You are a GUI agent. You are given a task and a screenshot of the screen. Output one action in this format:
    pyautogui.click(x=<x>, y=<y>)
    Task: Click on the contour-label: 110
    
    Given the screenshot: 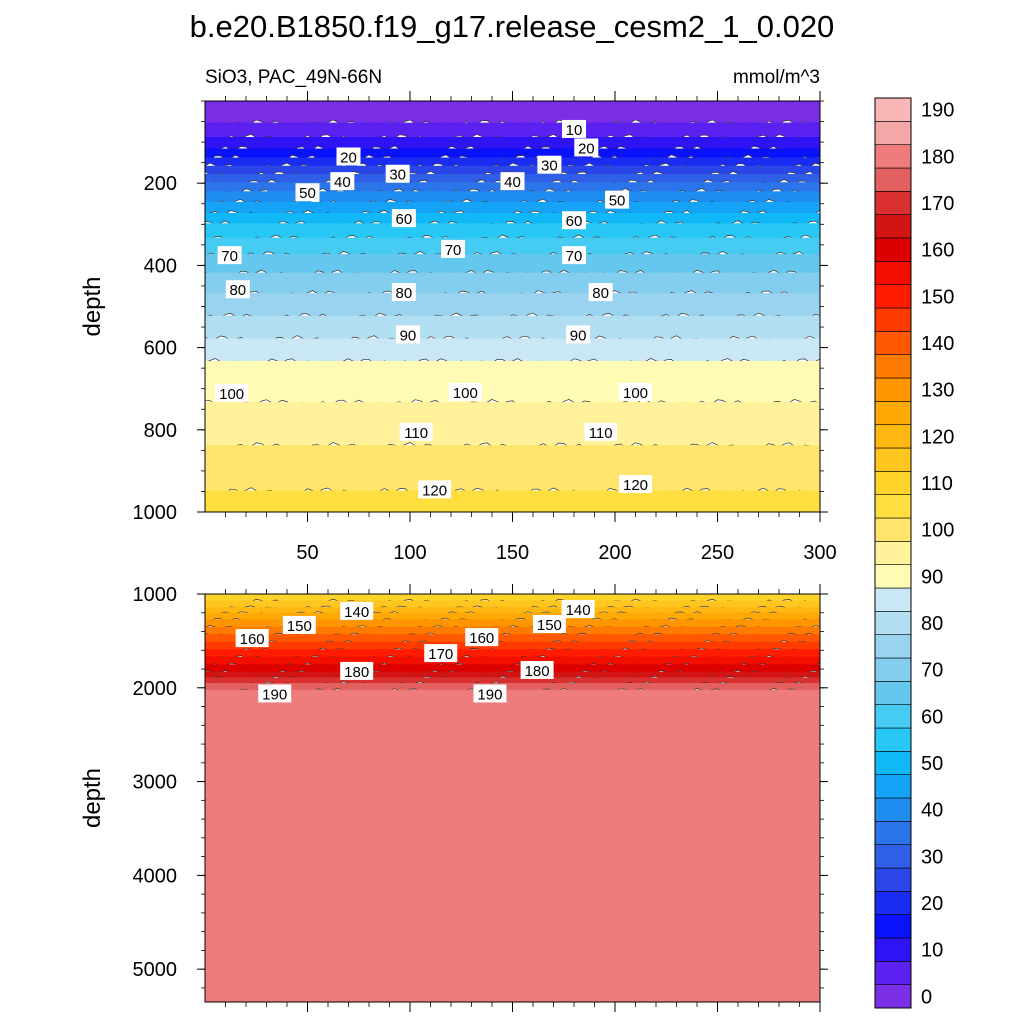 What is the action you would take?
    pyautogui.click(x=416, y=432)
    